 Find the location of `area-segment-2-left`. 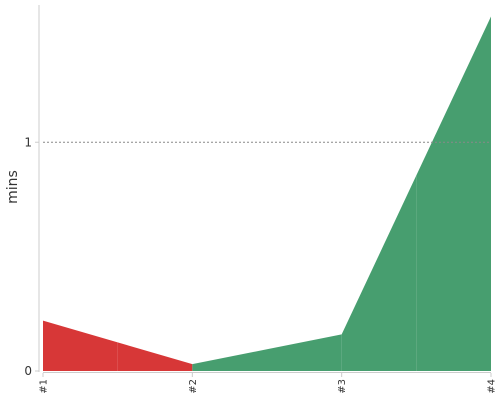

area-segment-2-left is located at coordinates (304, 352).